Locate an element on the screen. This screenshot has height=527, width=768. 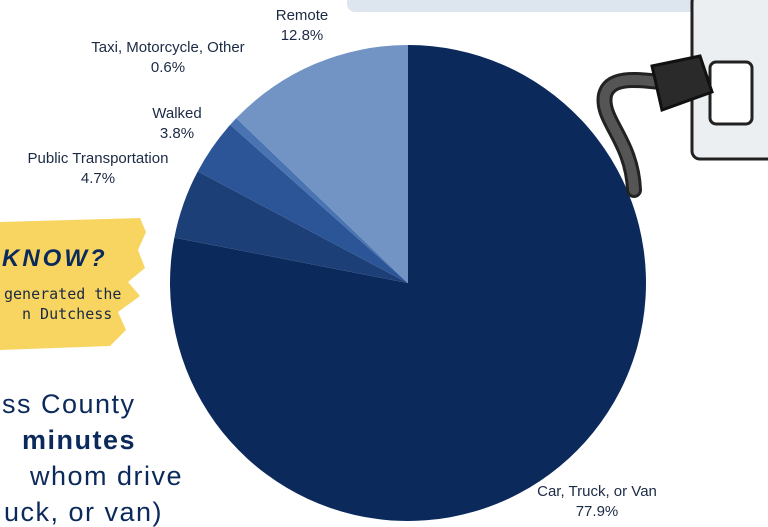
slice-value-label: 0.6% is located at coordinates (168, 67).